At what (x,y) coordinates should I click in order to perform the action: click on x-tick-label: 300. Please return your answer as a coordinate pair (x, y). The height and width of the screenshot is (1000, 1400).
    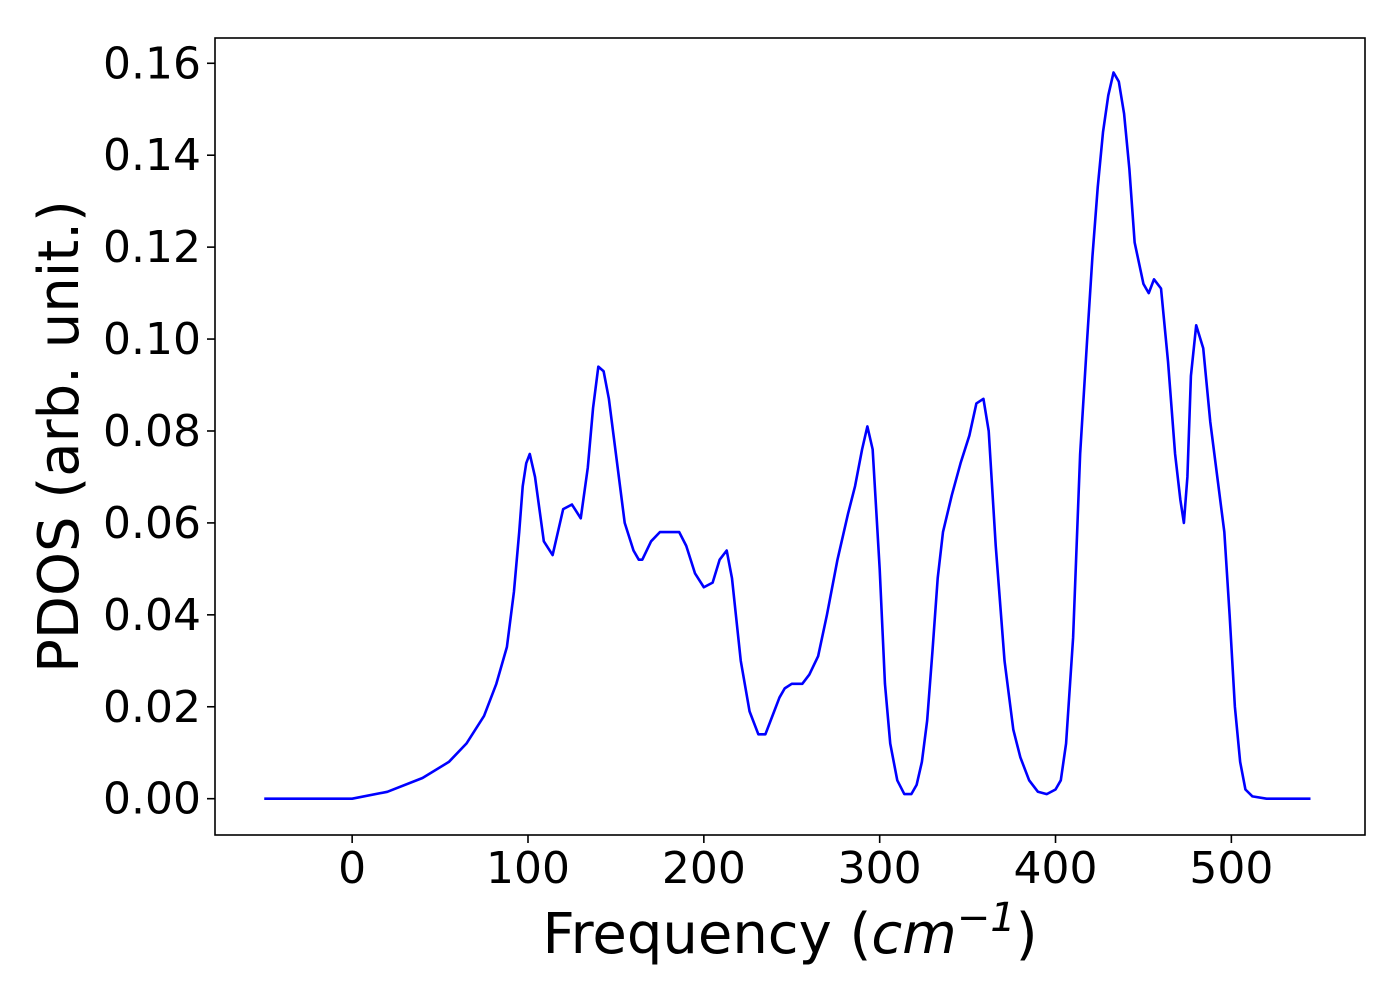
    Looking at the image, I should click on (880, 868).